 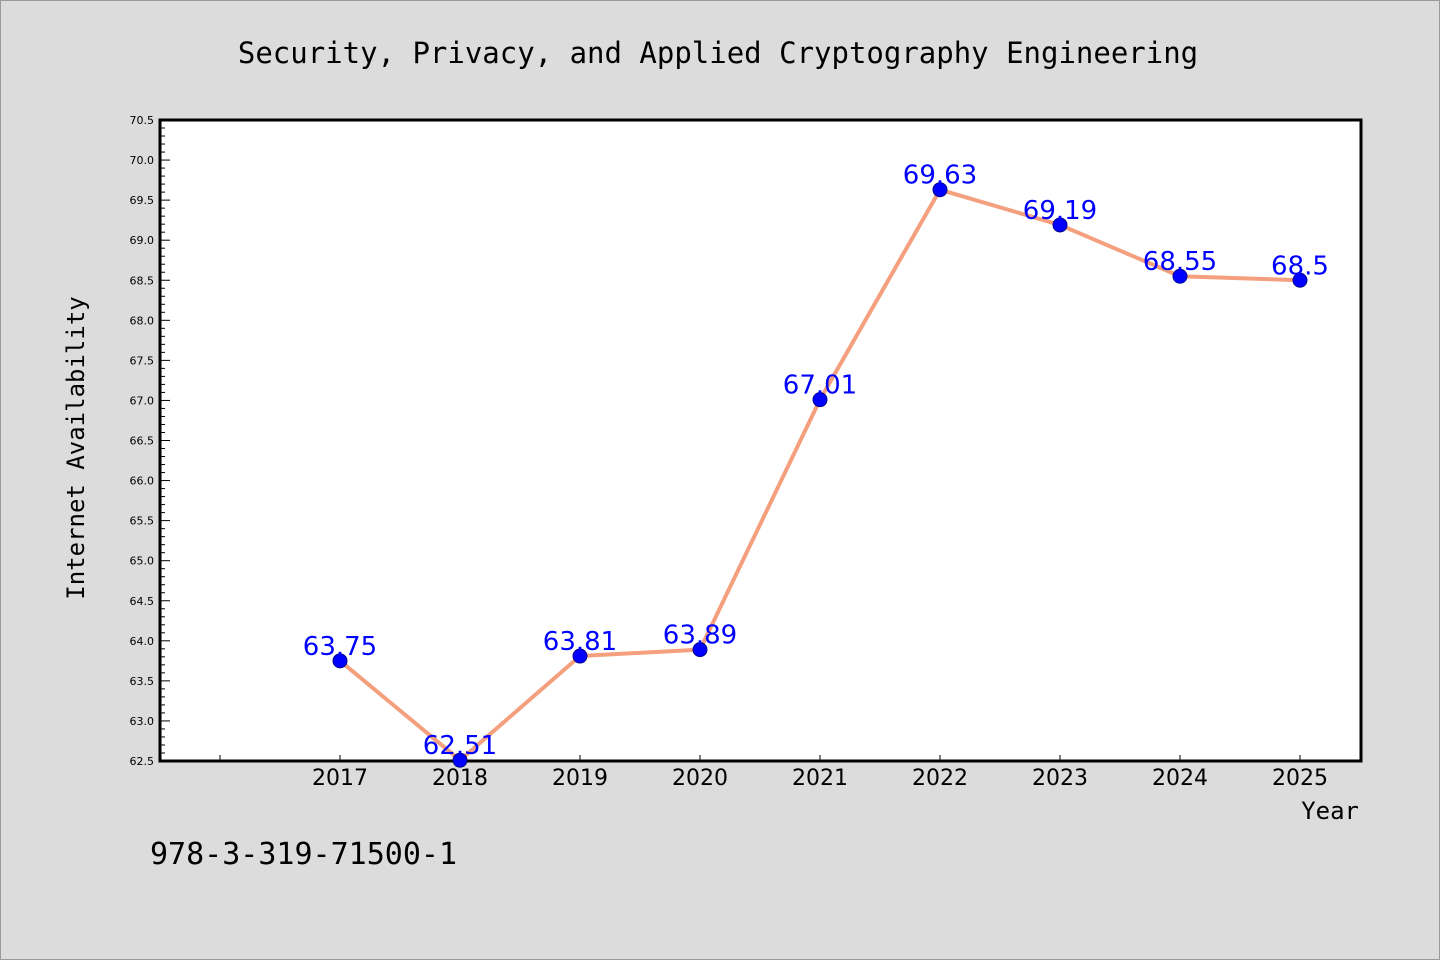 I want to click on x-tick-label: 2021, so click(x=820, y=778).